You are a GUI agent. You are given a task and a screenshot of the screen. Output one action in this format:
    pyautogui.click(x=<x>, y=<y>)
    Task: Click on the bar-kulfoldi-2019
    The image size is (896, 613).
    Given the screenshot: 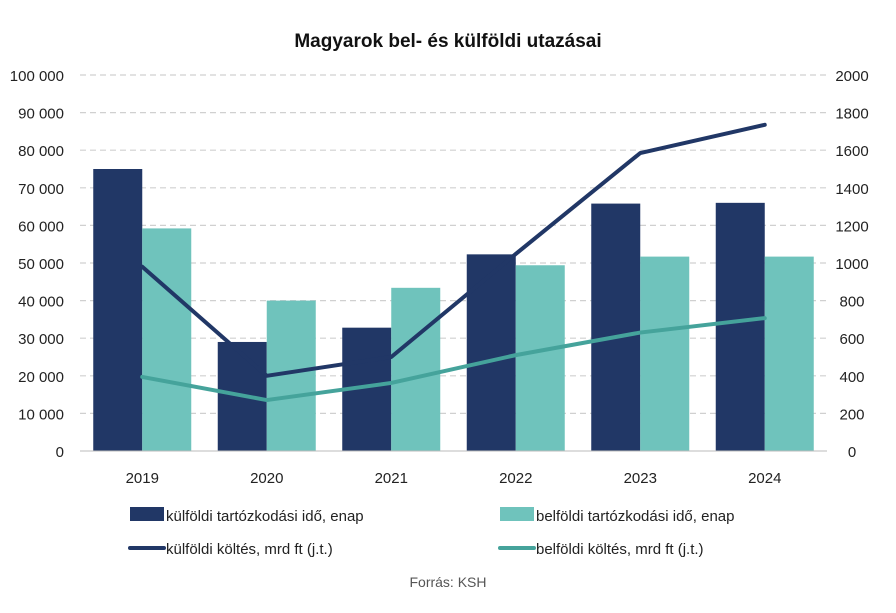 What is the action you would take?
    pyautogui.click(x=118, y=310)
    